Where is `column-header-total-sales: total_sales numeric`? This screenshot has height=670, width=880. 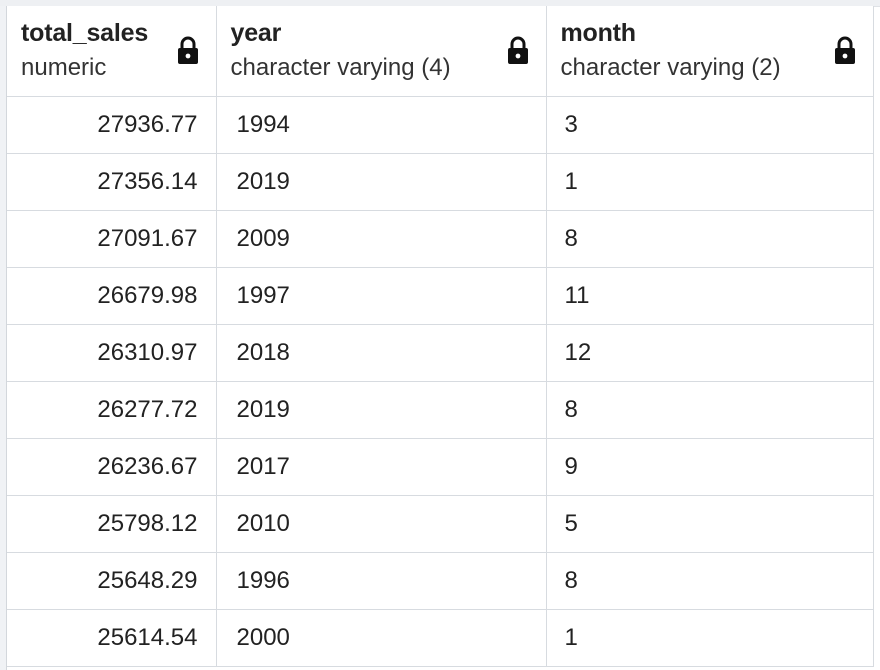
column-header-total-sales: total_sales numeric is located at coordinates (112, 51).